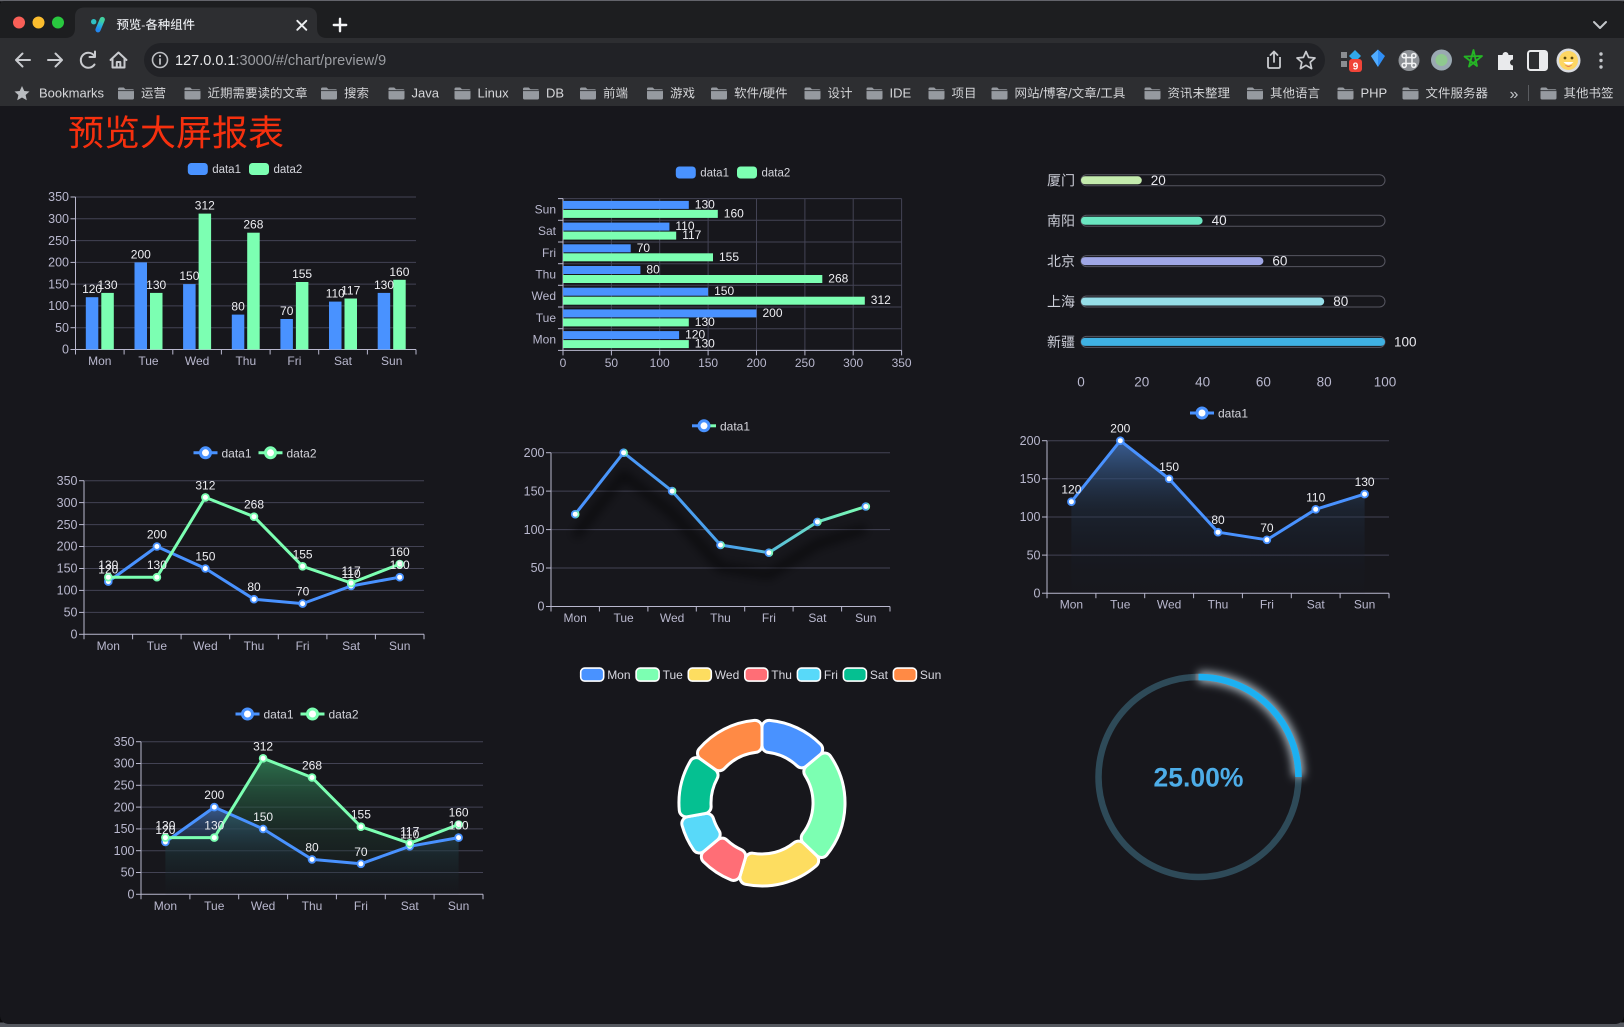  I want to click on svg-text: 127.0.0.1, so click(205, 61).